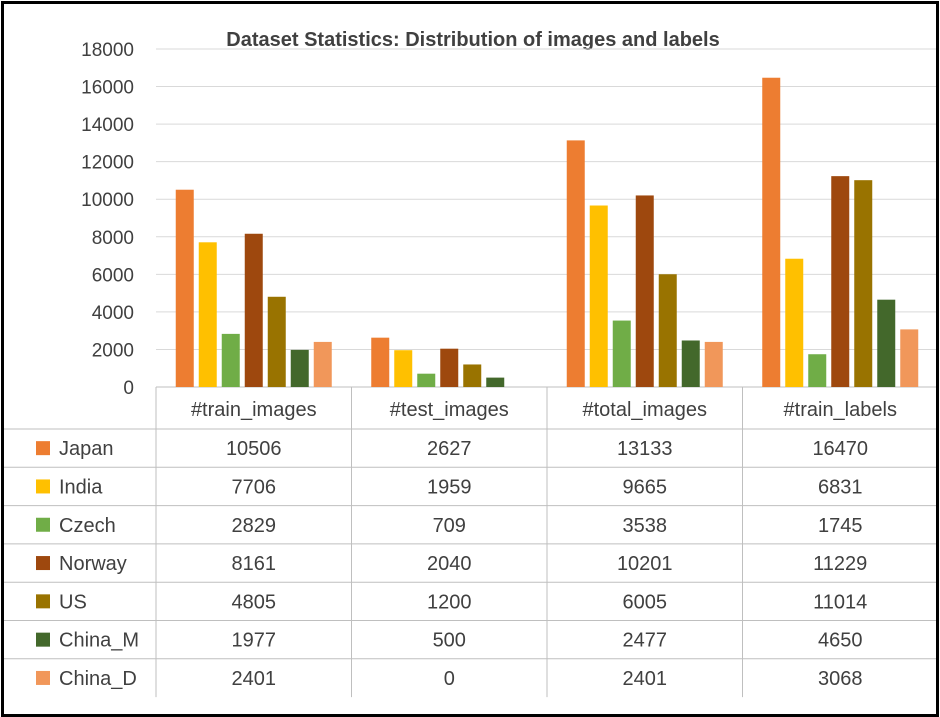  What do you see at coordinates (449, 641) in the screenshot?
I see `data-label: 500` at bounding box center [449, 641].